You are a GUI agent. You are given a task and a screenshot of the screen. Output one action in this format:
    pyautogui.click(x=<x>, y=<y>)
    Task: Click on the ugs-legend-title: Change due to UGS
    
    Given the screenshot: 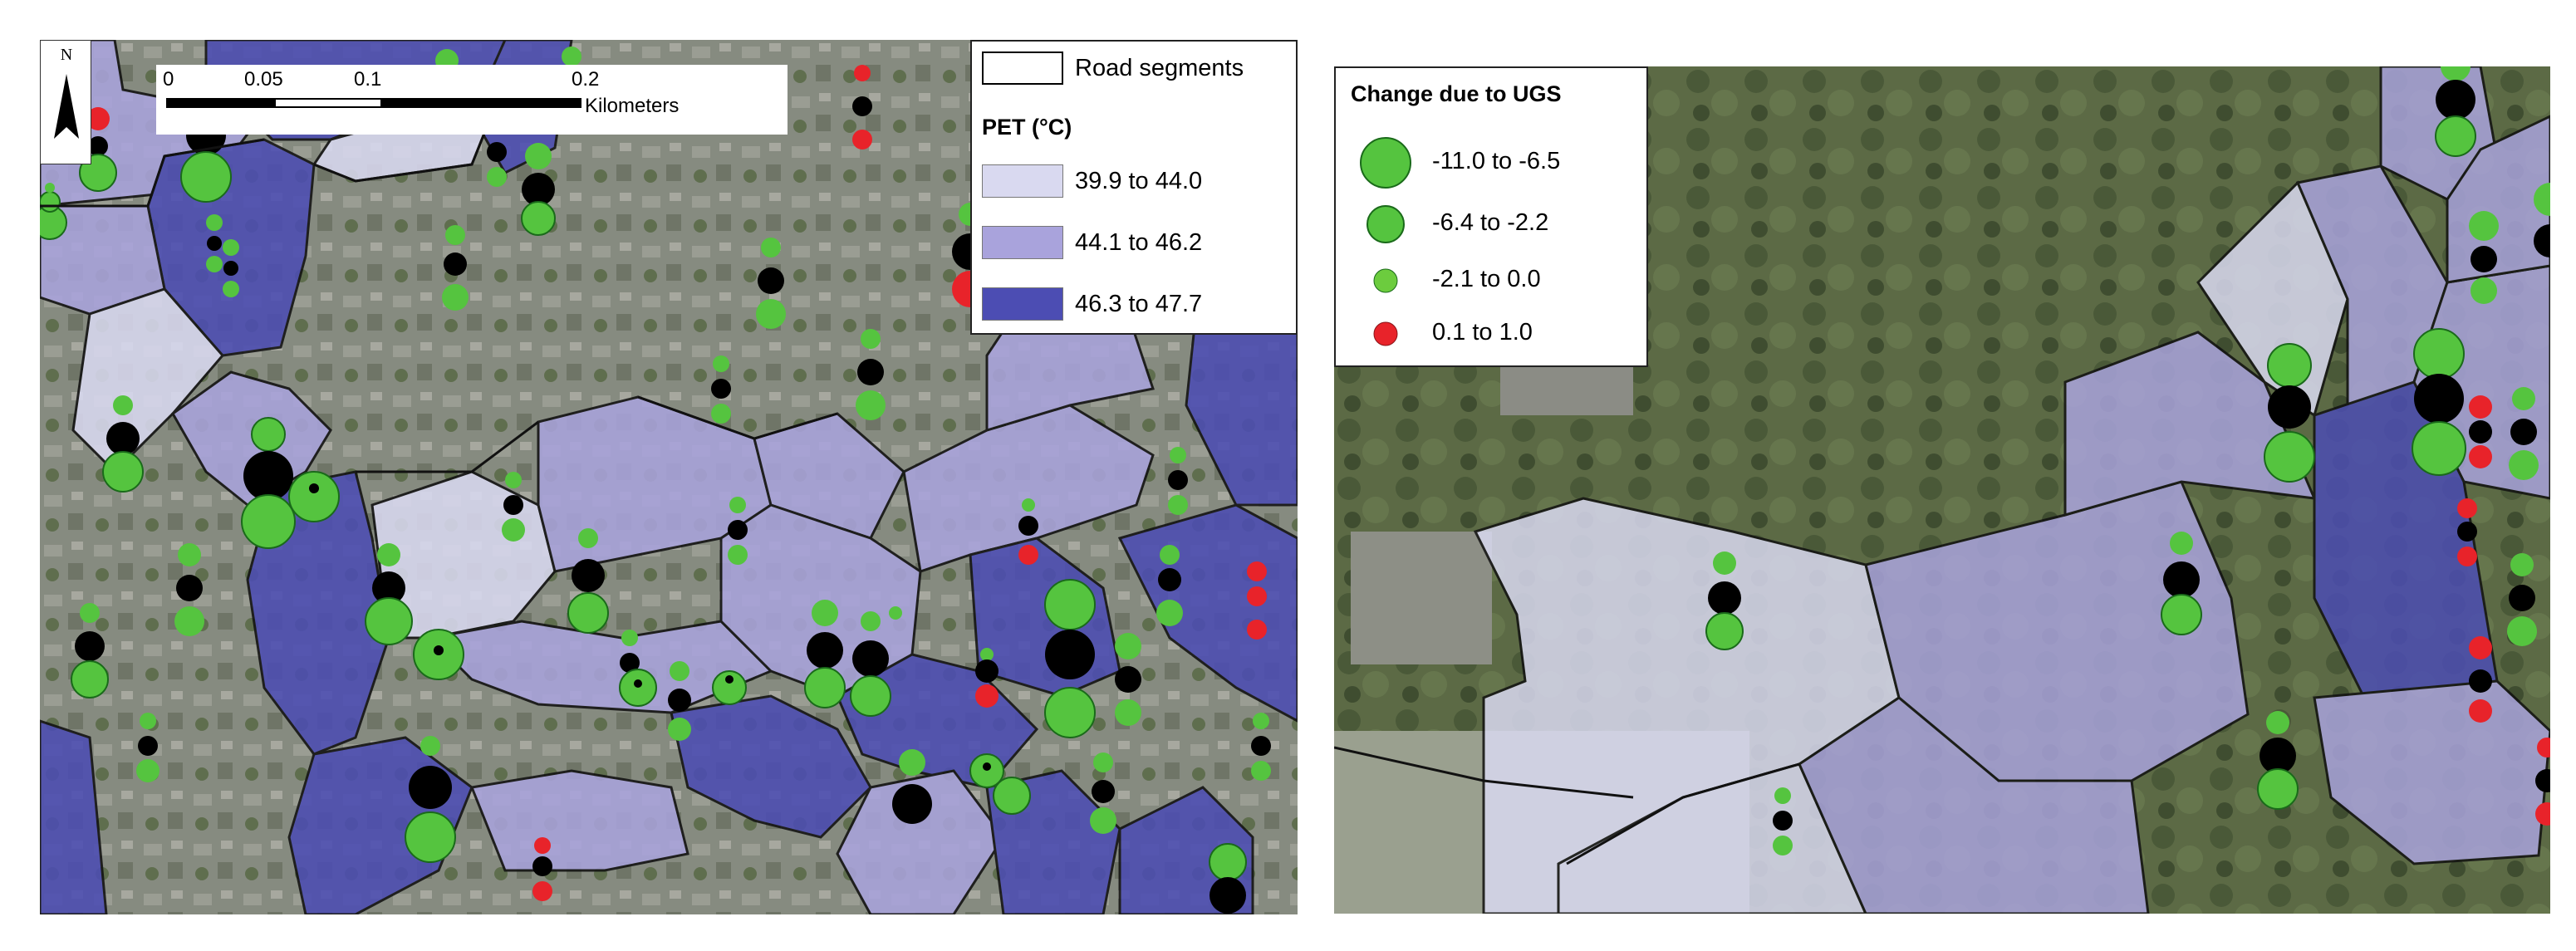 What is the action you would take?
    pyautogui.click(x=1456, y=93)
    